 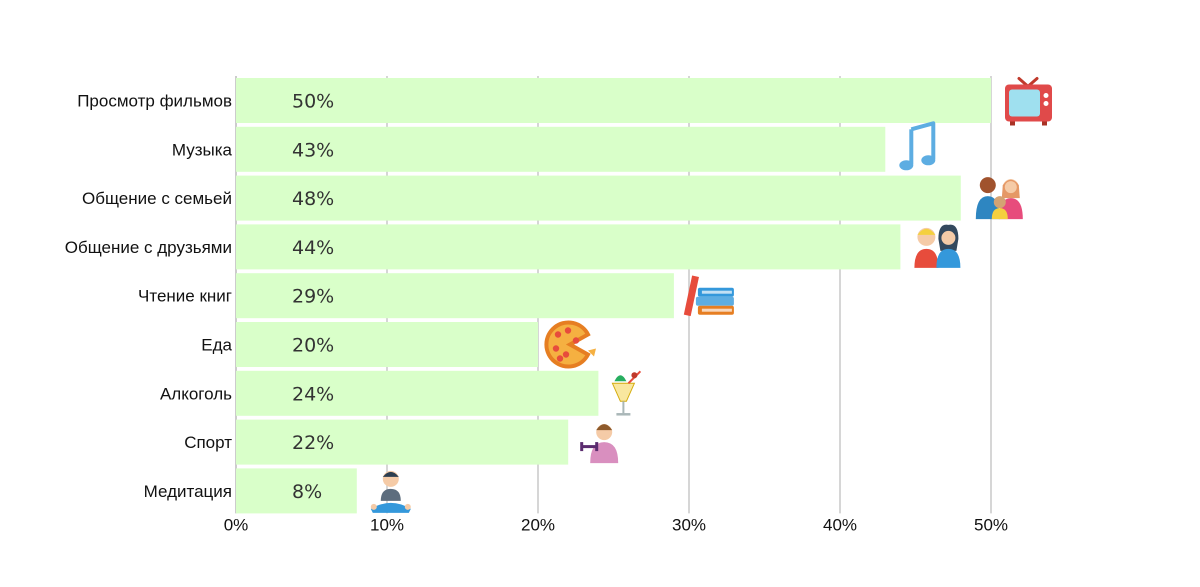 I want to click on x-tick-label: 40%, so click(x=840, y=524).